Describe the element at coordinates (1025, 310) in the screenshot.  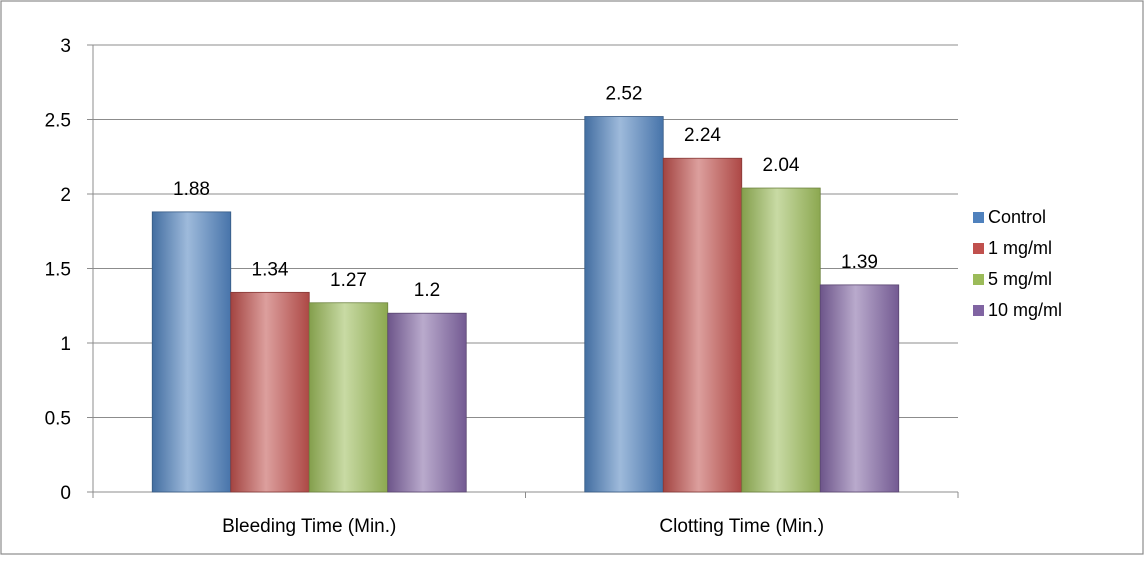
I see `legend-label: 10 mg/ml` at that location.